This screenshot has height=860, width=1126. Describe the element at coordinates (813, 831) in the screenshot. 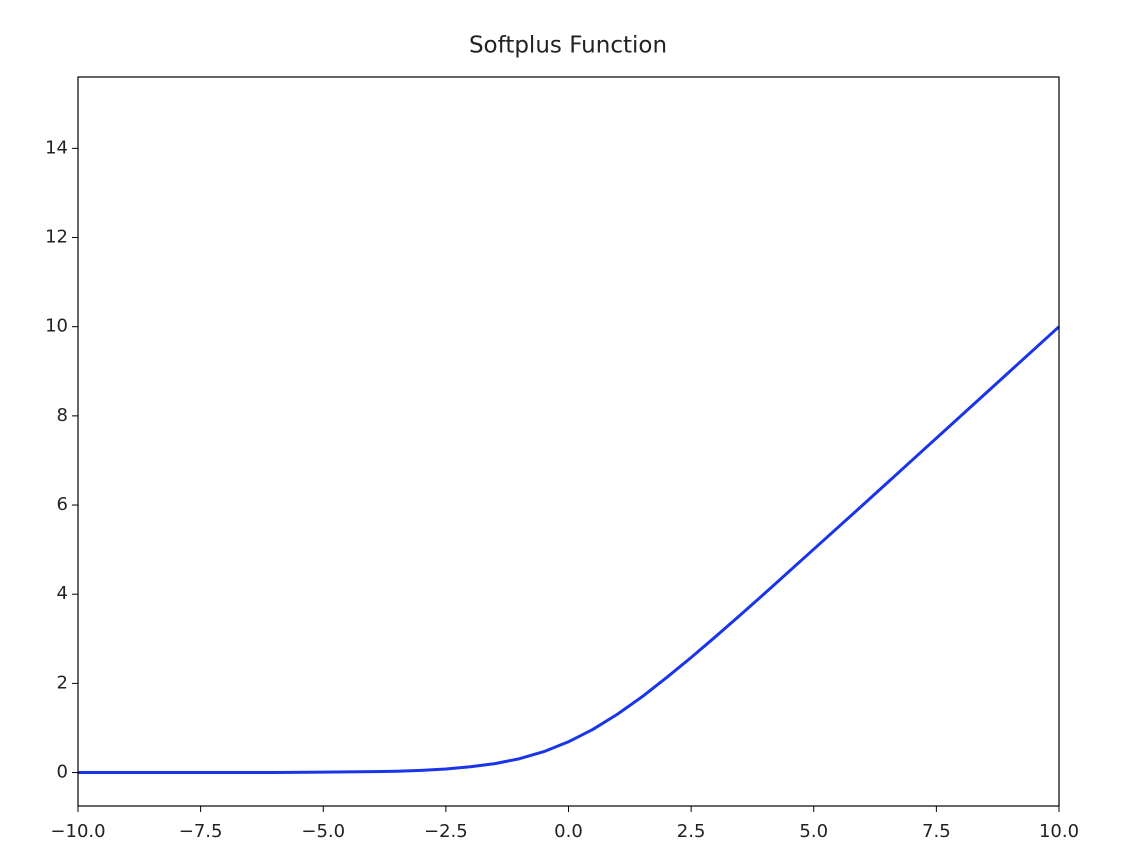

I see `x-tick-label: 5.0` at that location.